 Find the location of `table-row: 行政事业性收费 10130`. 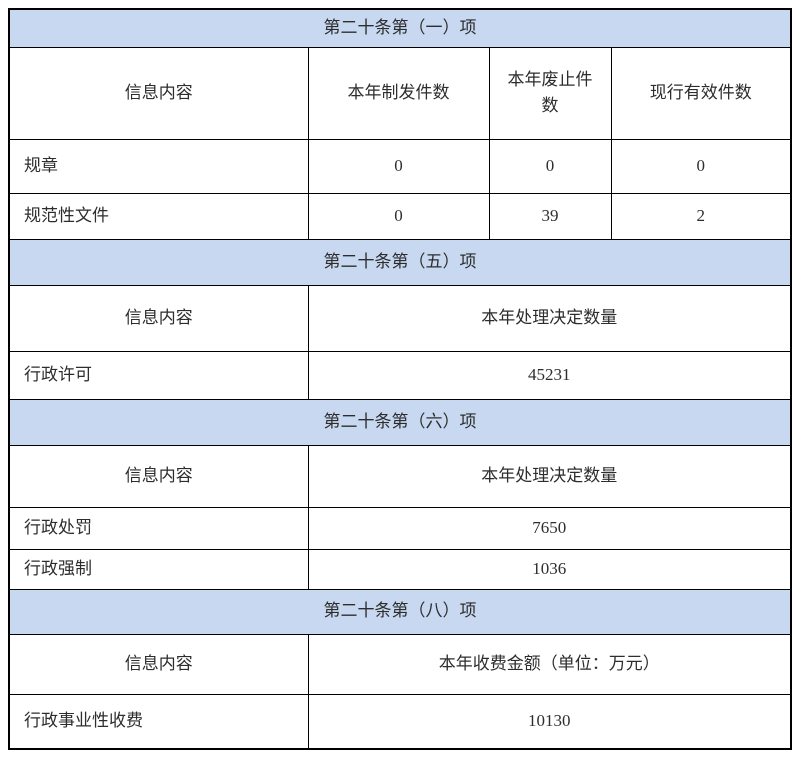

table-row: 行政事业性收费 10130 is located at coordinates (400, 721).